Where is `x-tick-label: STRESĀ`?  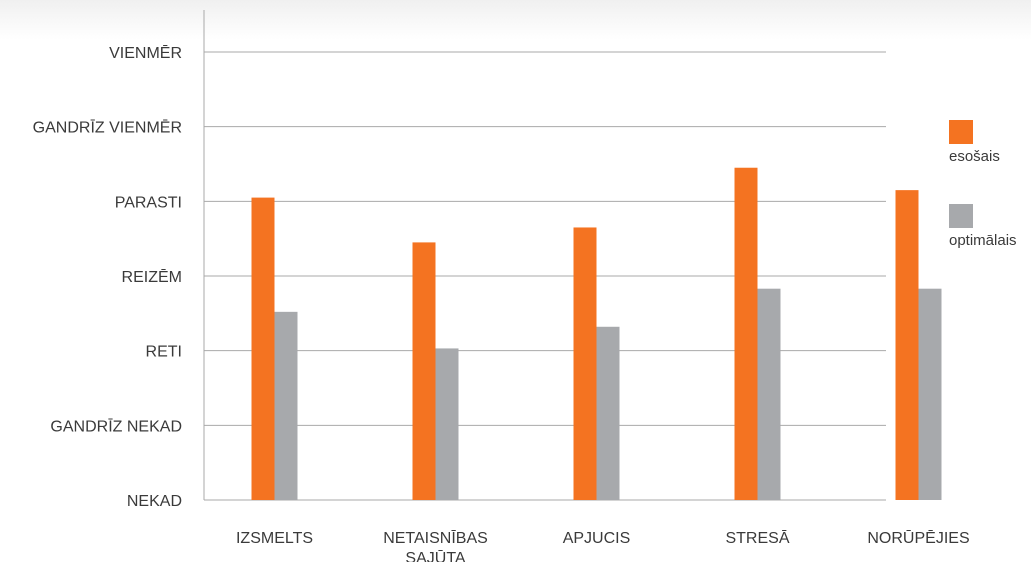 x-tick-label: STRESĀ is located at coordinates (757, 538).